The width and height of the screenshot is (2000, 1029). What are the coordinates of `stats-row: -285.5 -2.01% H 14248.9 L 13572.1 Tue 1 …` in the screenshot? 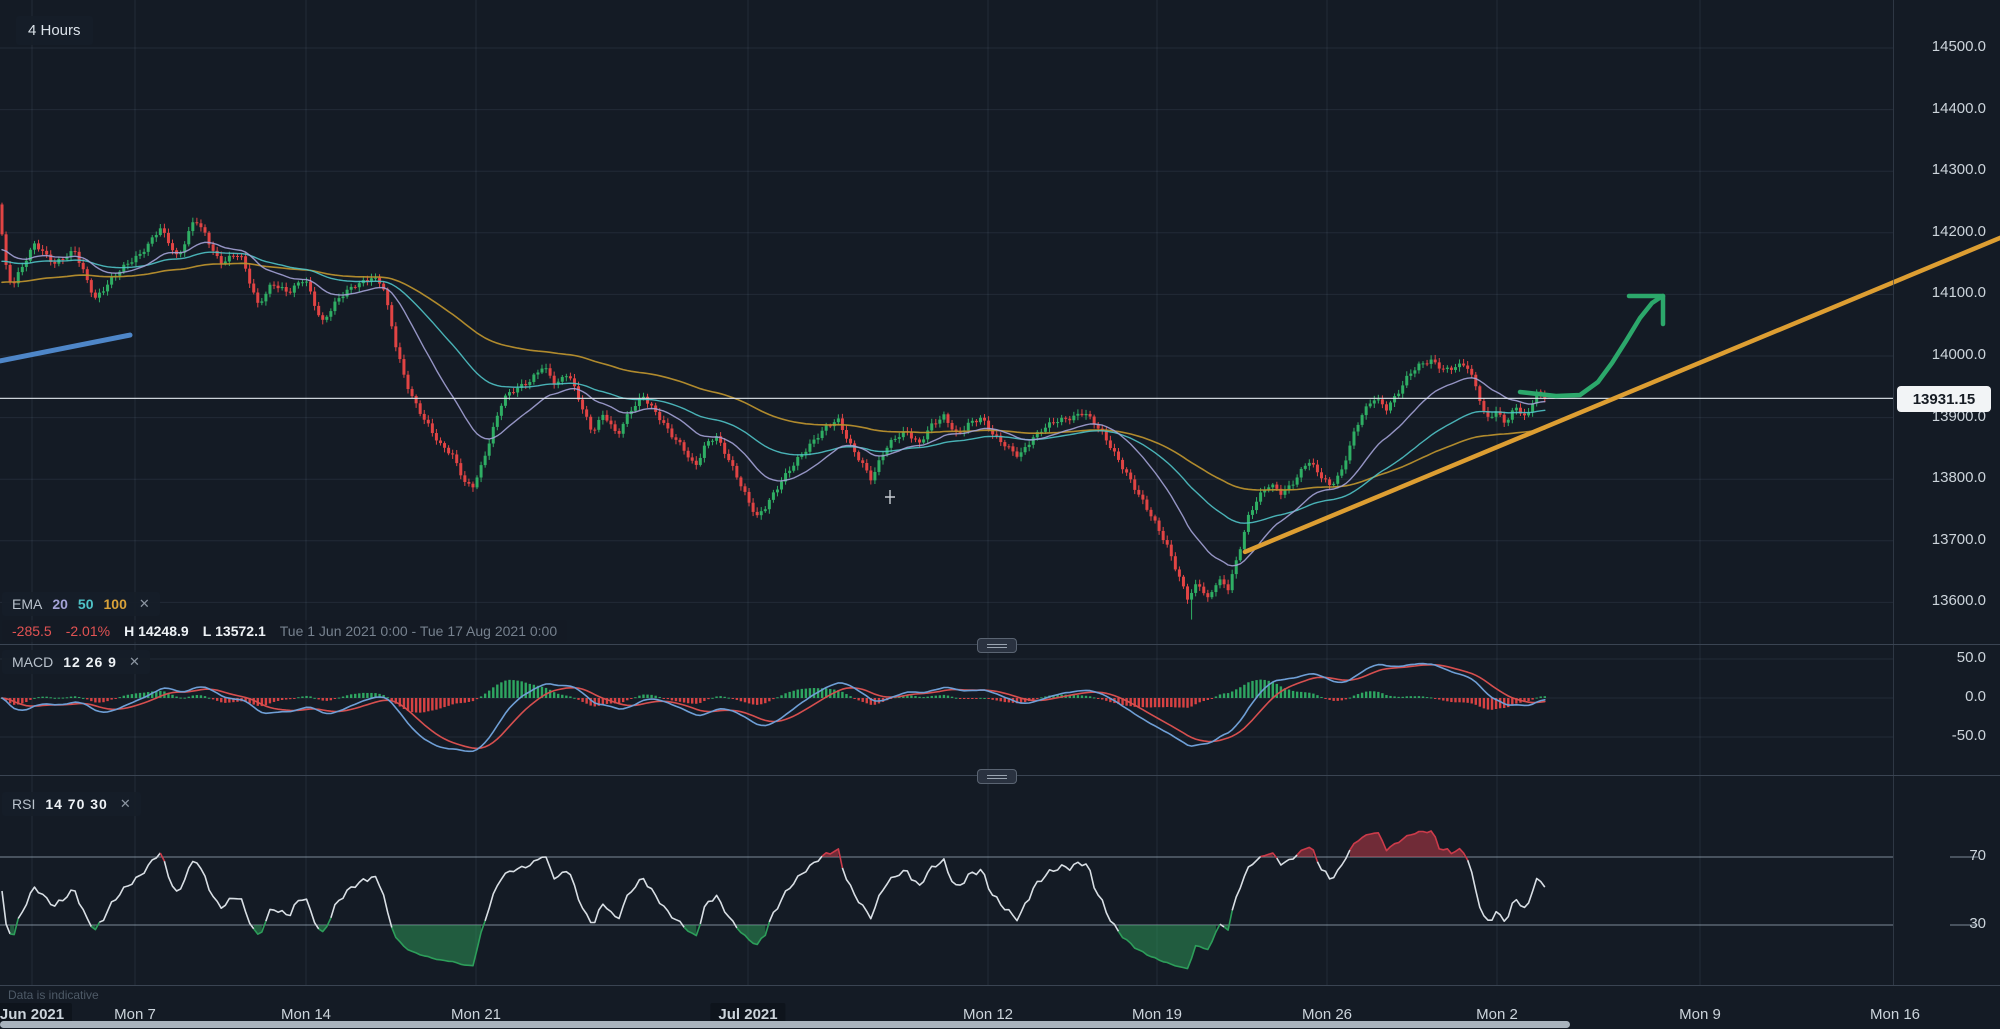 It's located at (285, 631).